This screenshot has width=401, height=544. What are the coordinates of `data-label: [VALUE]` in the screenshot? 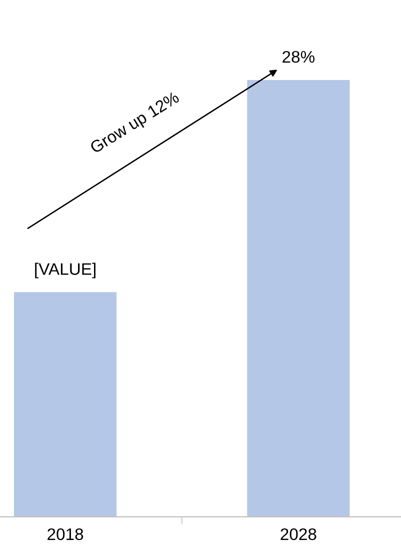 It's located at (65, 270).